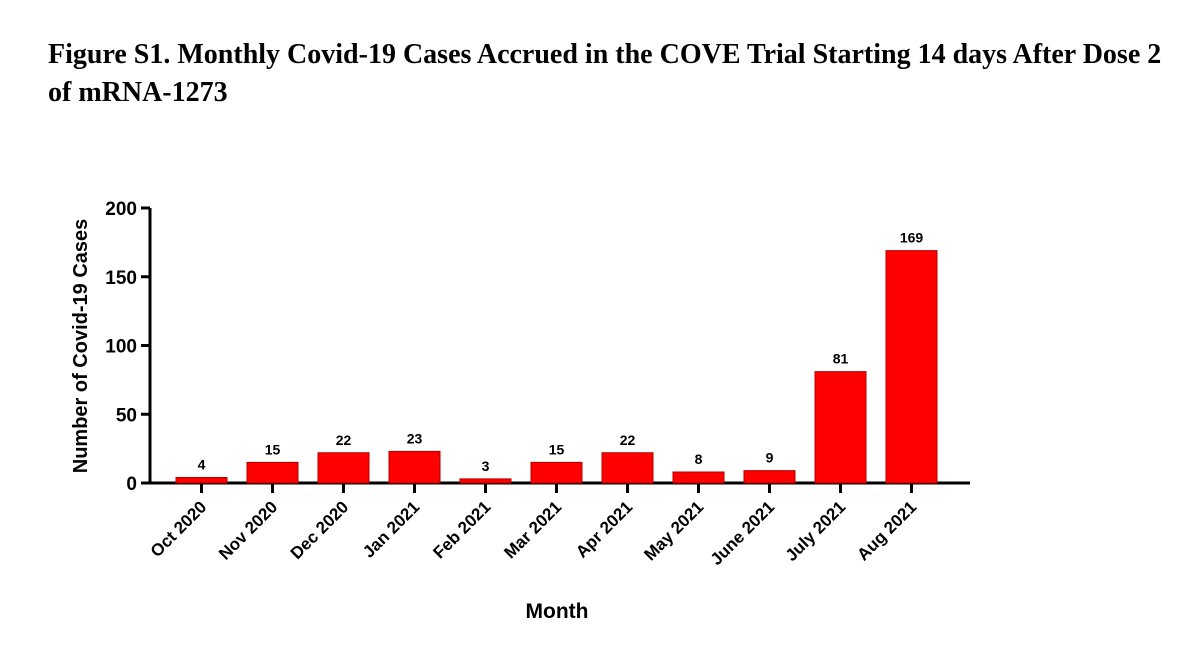  What do you see at coordinates (743, 533) in the screenshot?
I see `x-tick-label: June 2021` at bounding box center [743, 533].